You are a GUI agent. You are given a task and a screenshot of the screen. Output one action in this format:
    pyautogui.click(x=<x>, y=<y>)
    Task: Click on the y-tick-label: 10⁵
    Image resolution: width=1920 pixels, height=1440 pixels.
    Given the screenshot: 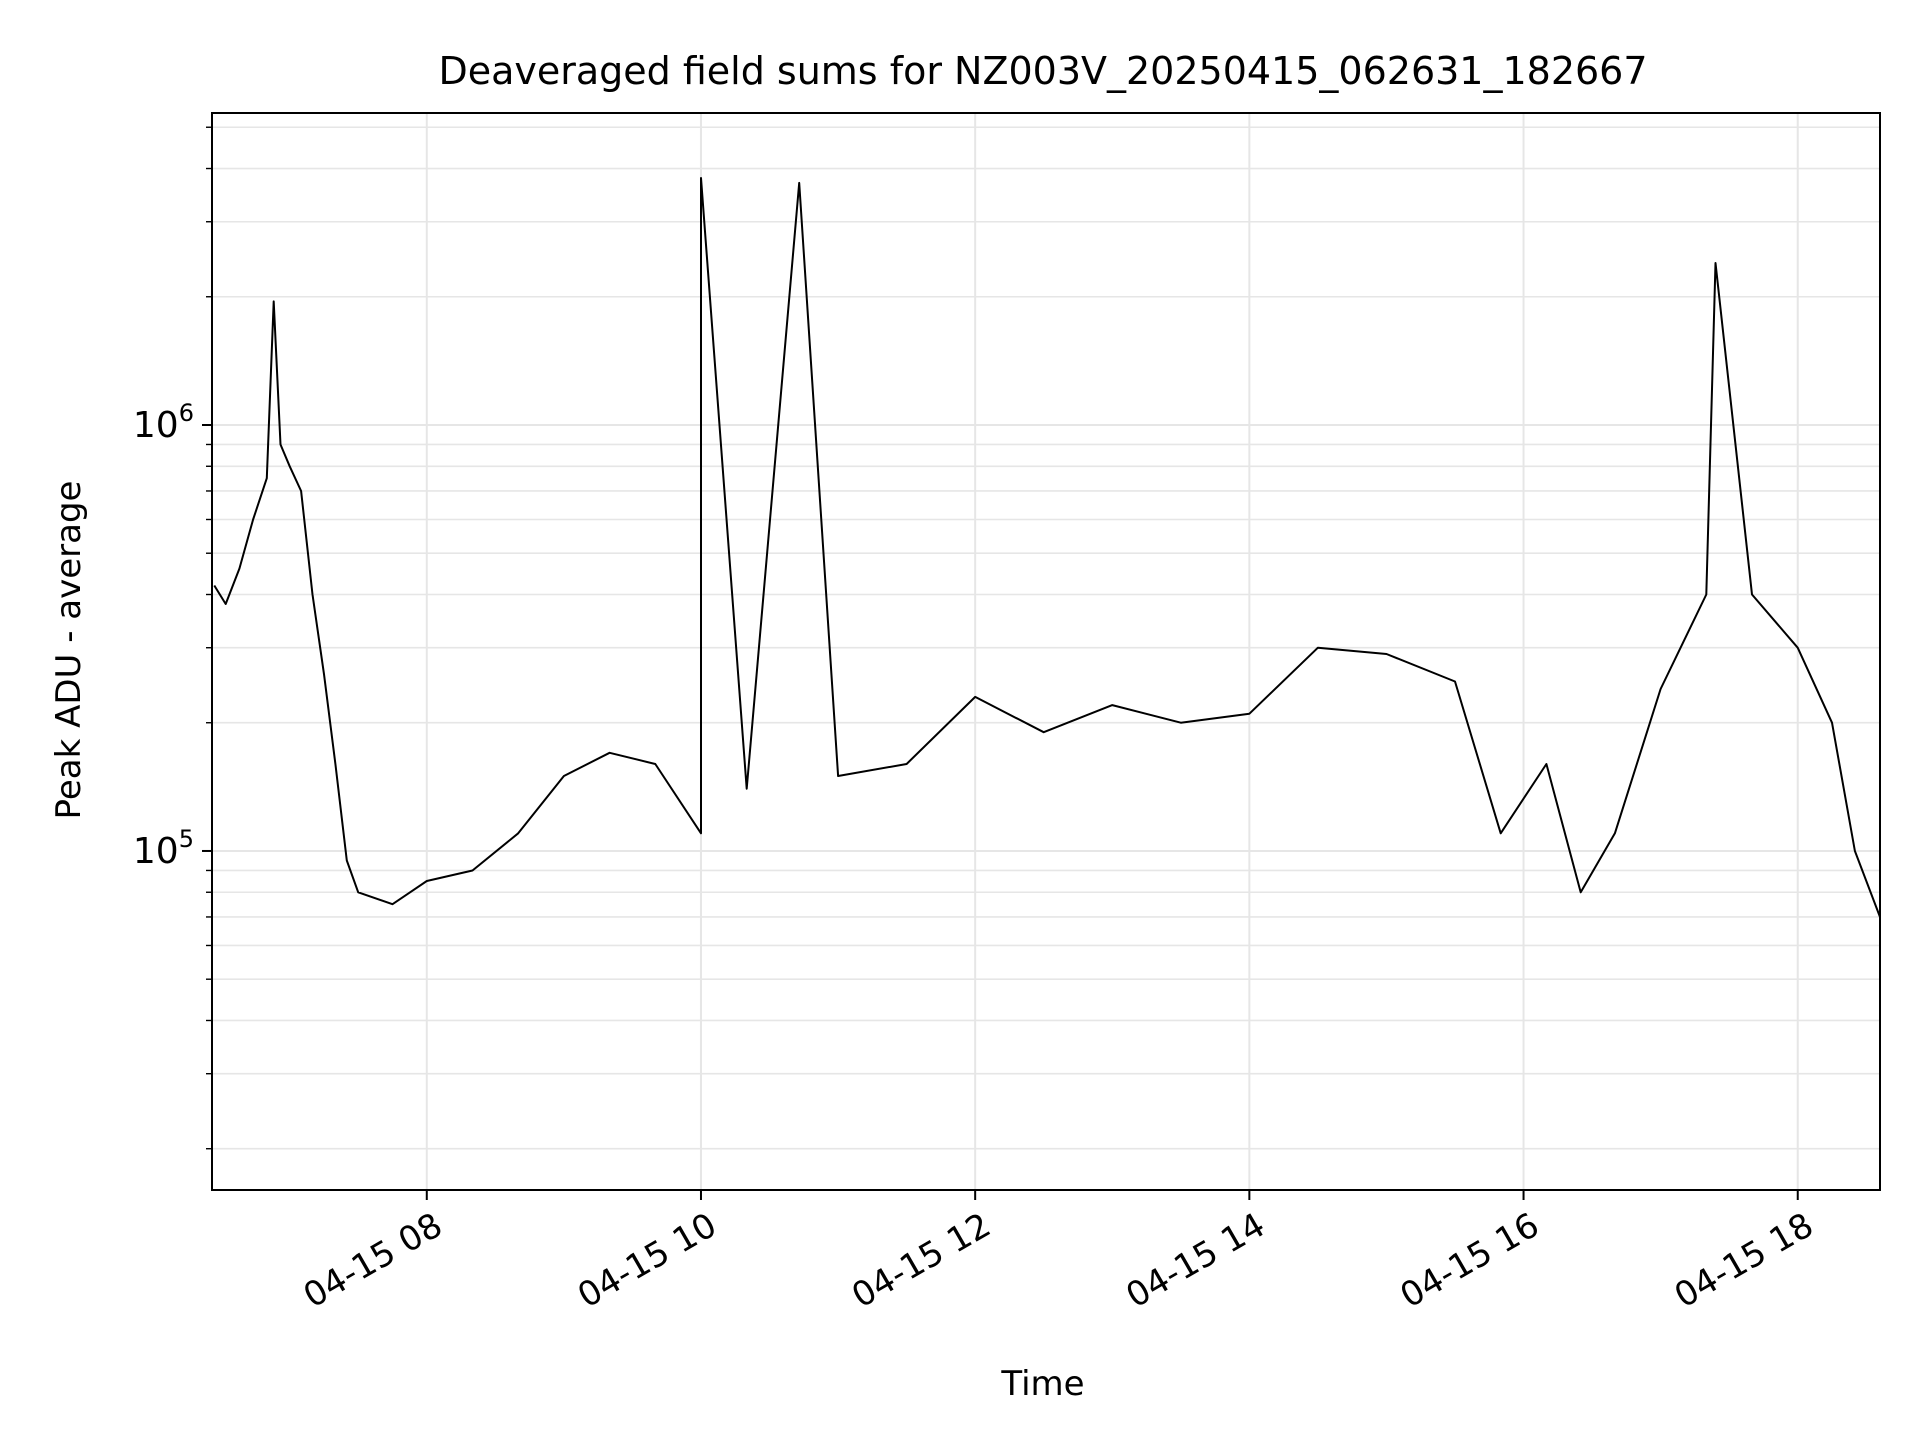 What is the action you would take?
    pyautogui.click(x=163, y=848)
    